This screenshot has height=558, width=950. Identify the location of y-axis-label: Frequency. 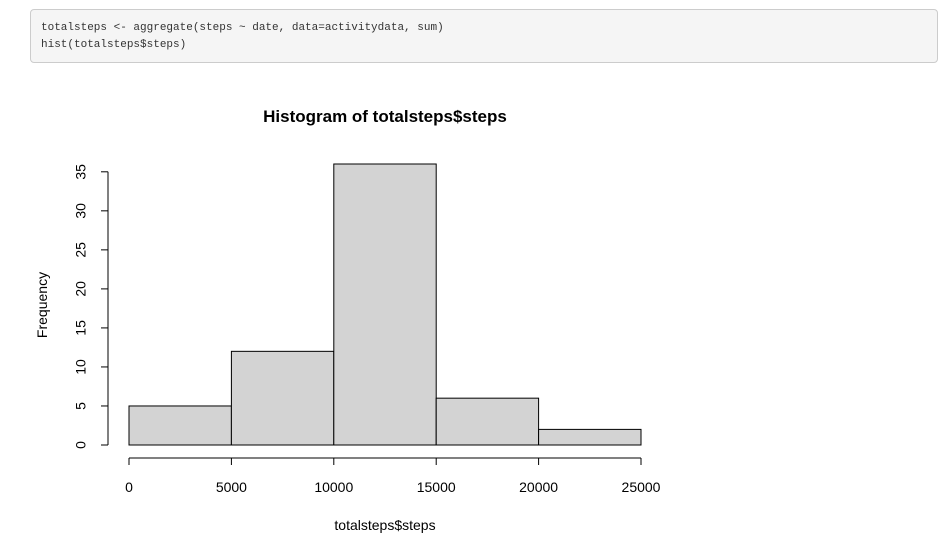
(42, 305).